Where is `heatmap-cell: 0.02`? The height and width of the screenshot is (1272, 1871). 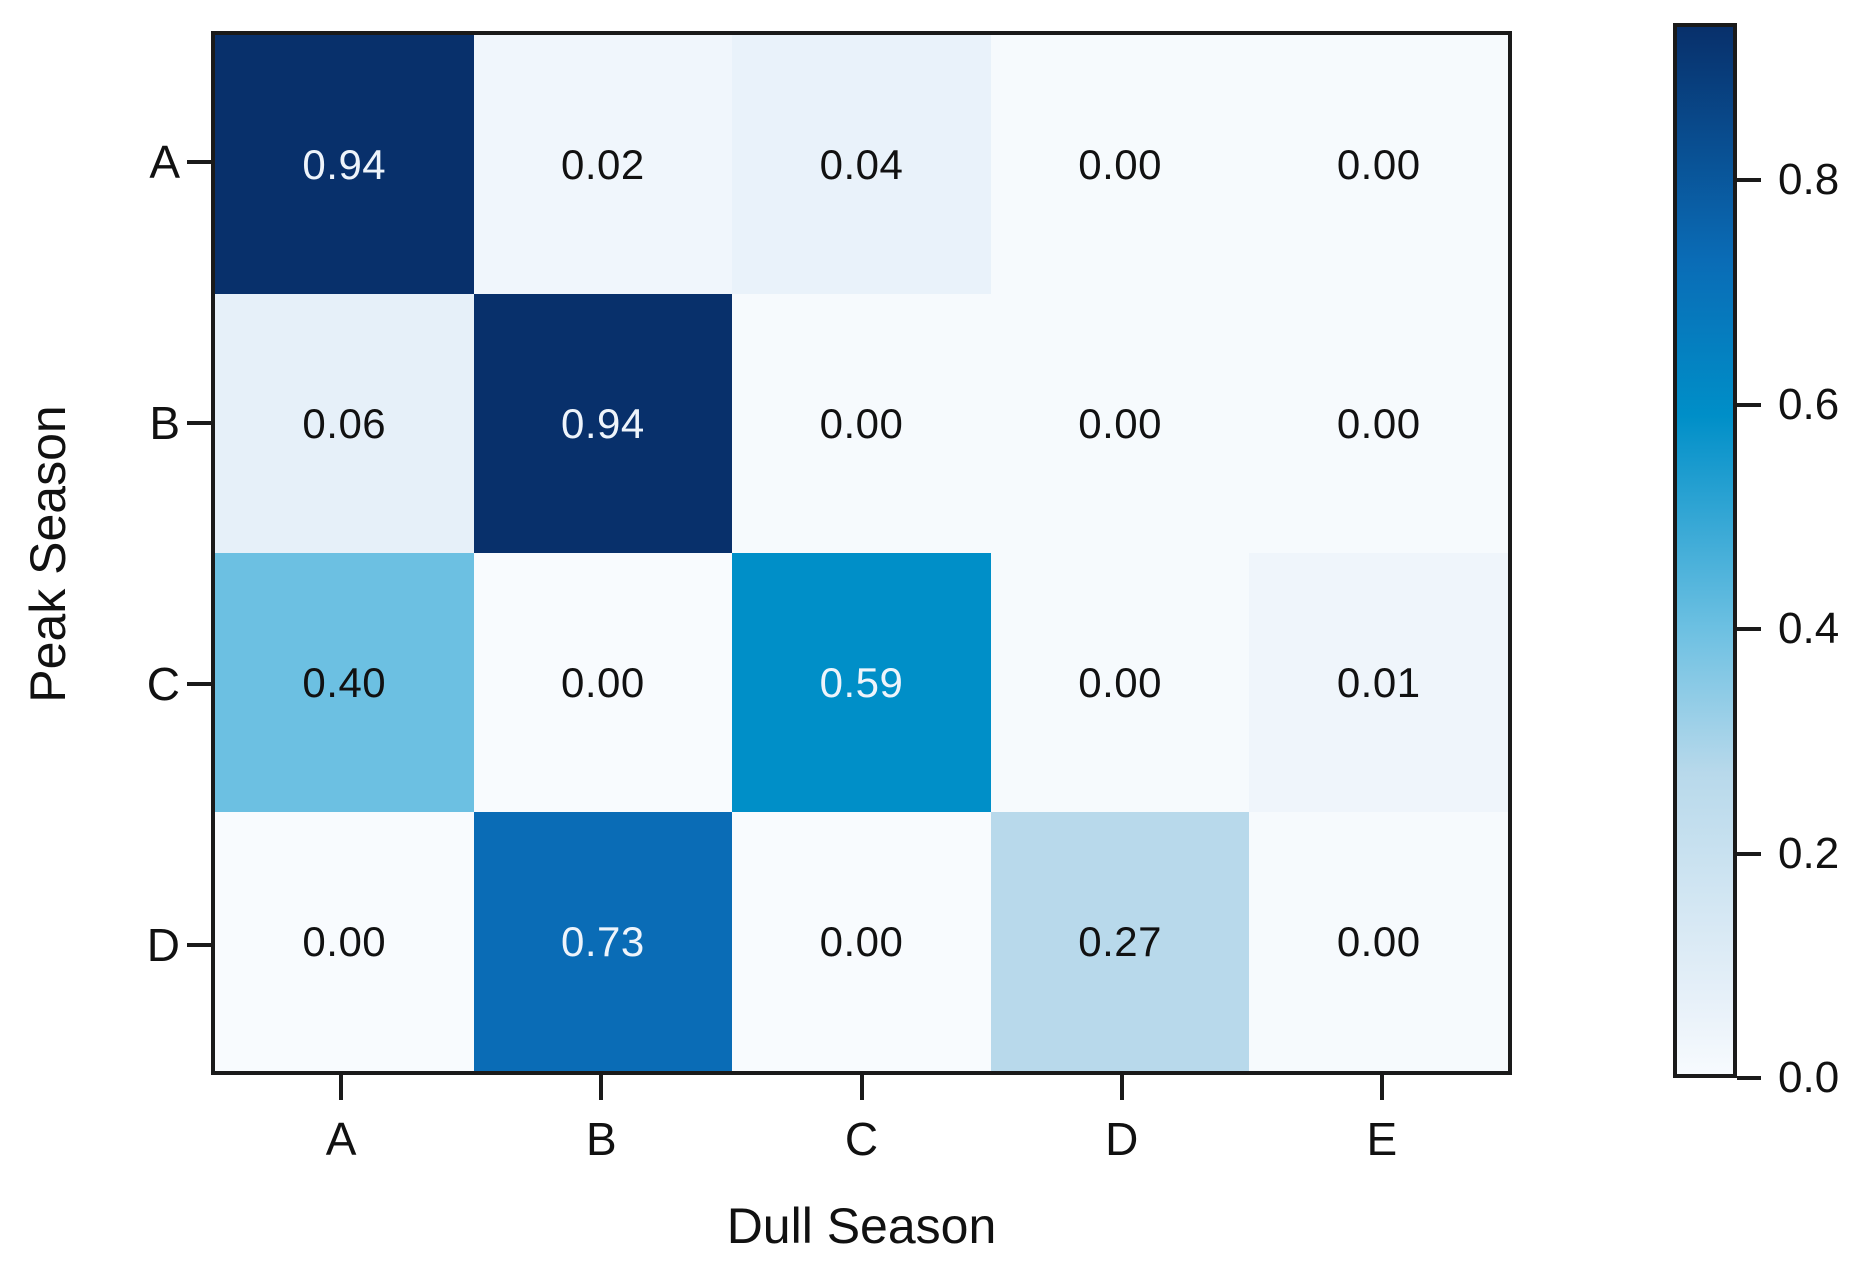
heatmap-cell: 0.02 is located at coordinates (603, 164).